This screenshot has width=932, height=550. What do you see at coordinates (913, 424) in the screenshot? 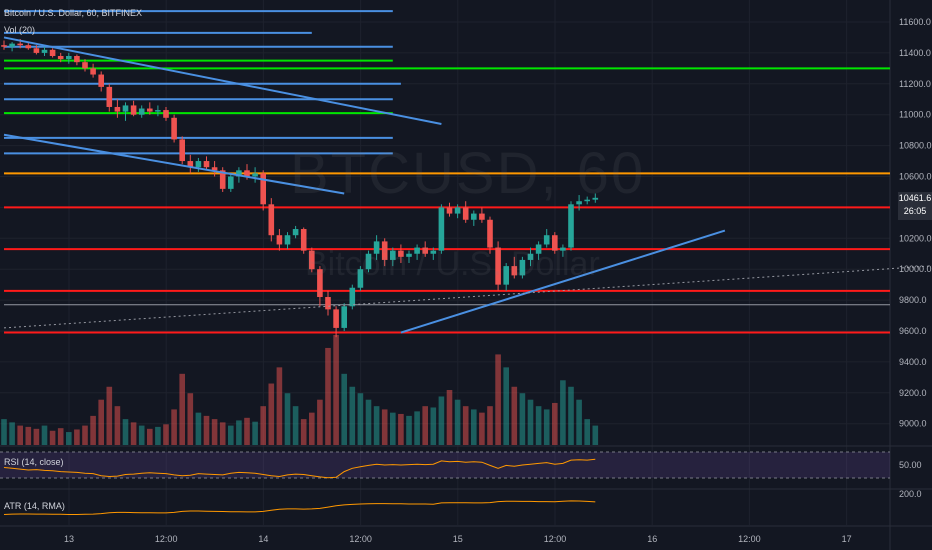
I see `price-tick-label: 9000.0` at bounding box center [913, 424].